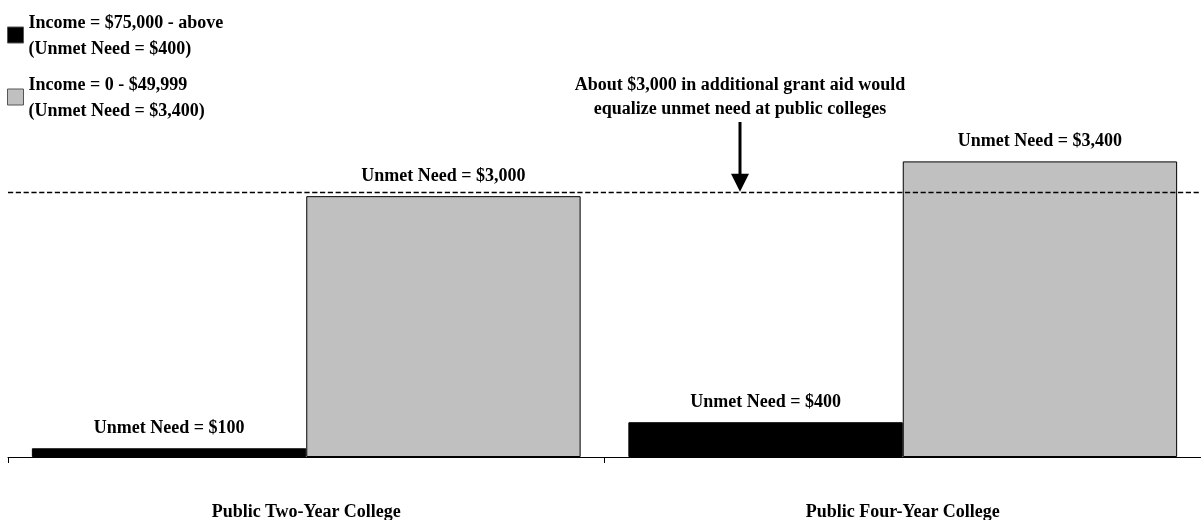  I want to click on data-label: Unmet Need = $100, so click(169, 427).